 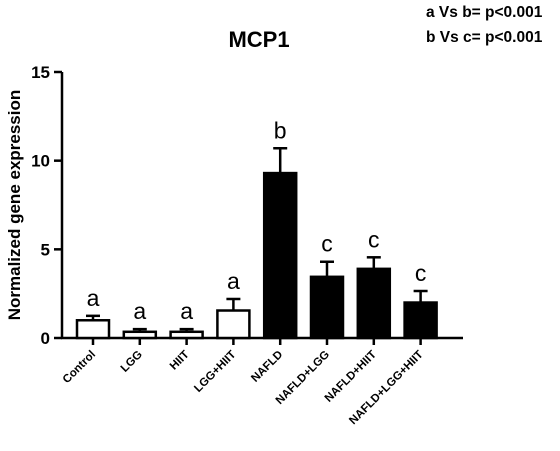 What do you see at coordinates (132, 362) in the screenshot?
I see `x-tick-label: LGG` at bounding box center [132, 362].